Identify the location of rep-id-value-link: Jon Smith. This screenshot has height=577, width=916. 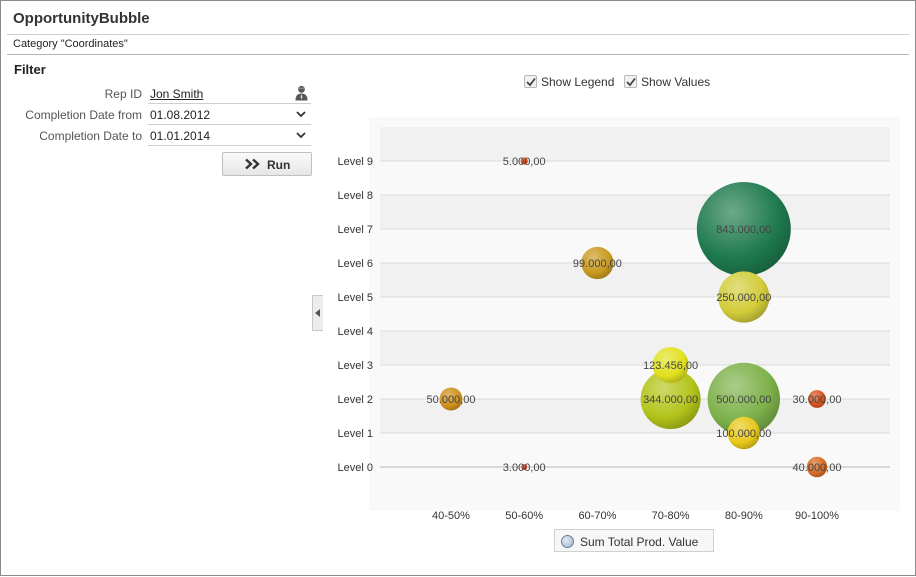
(177, 94).